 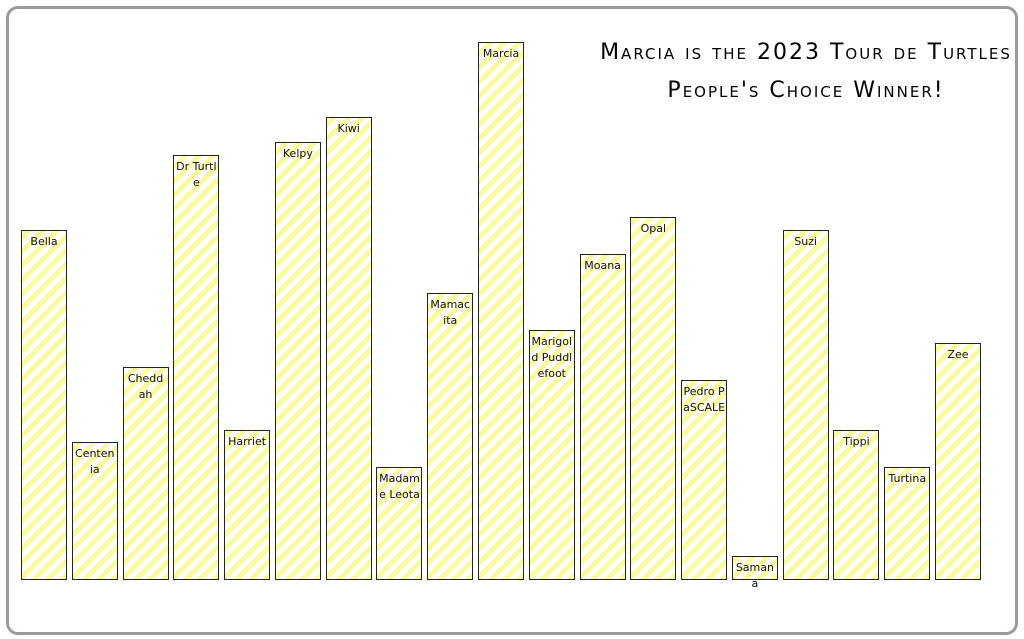 I want to click on bar-label: Tippi, so click(x=856, y=441).